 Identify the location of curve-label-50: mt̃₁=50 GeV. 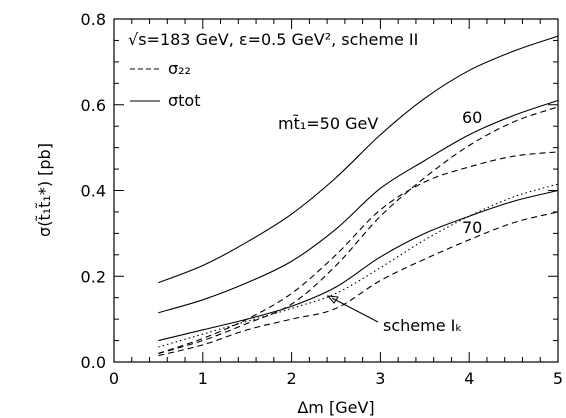
(328, 123).